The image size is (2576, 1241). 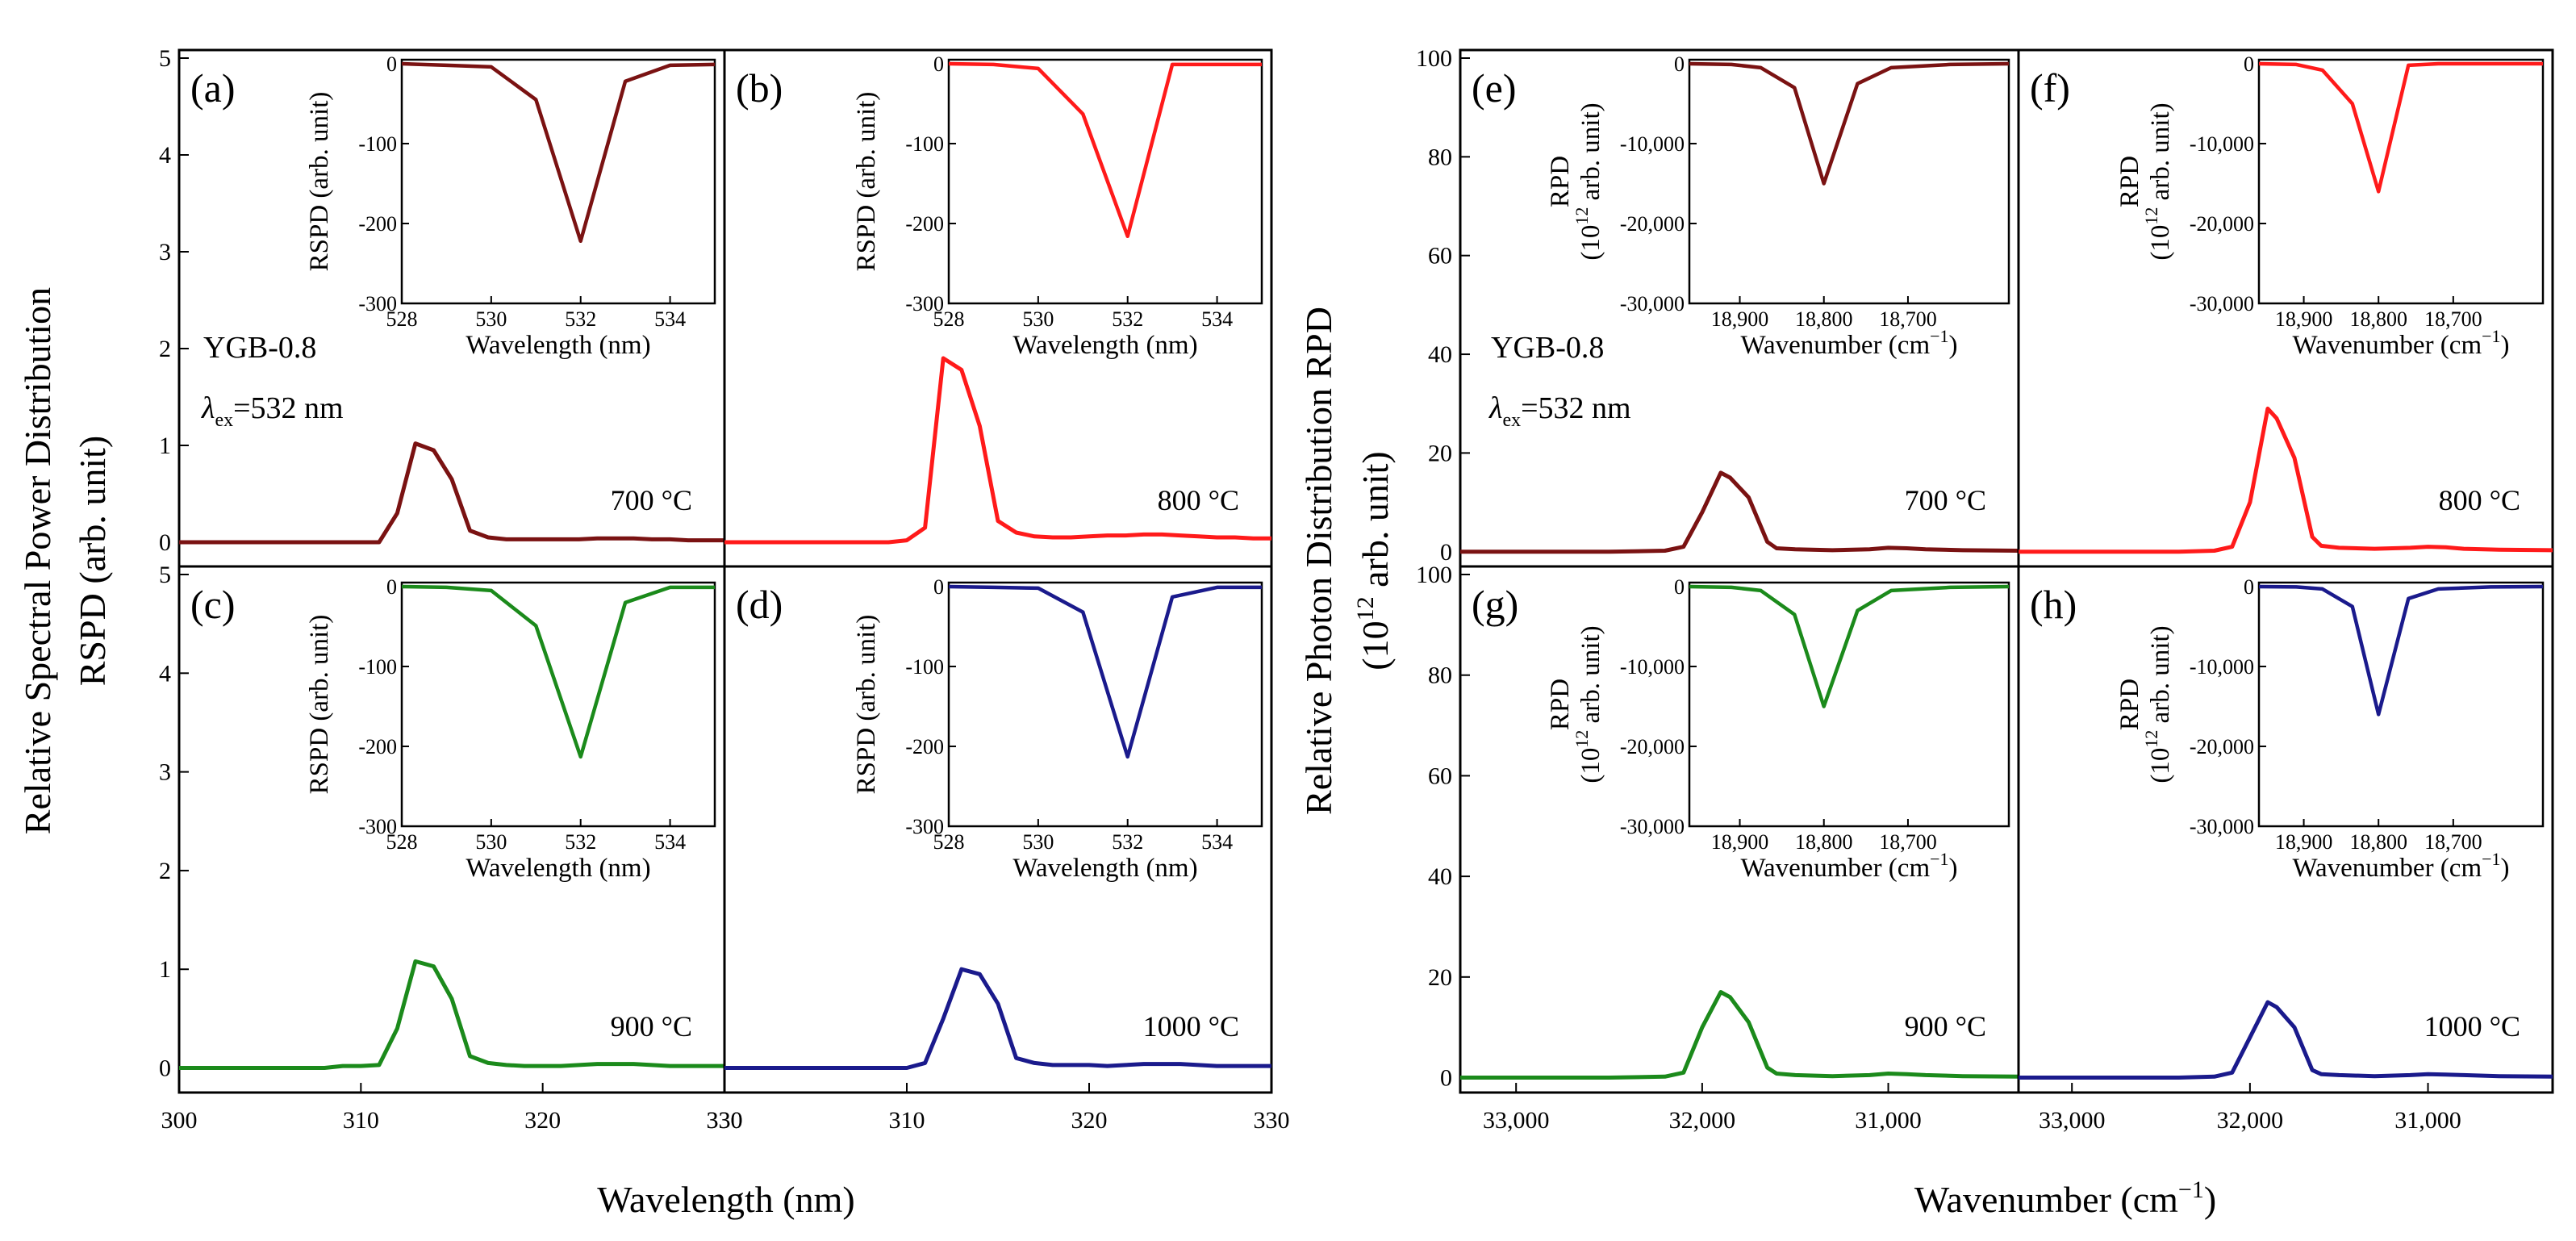 What do you see at coordinates (1945, 500) in the screenshot?
I see `temperature-label: 700 °C` at bounding box center [1945, 500].